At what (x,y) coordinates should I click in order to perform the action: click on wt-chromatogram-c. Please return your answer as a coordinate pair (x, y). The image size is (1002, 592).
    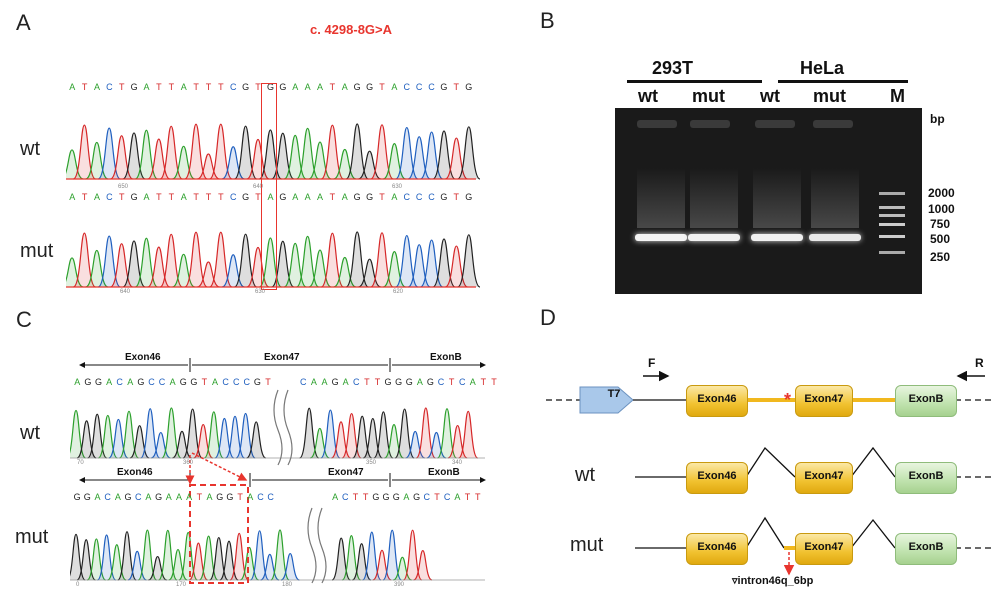
    Looking at the image, I should click on (274, 433).